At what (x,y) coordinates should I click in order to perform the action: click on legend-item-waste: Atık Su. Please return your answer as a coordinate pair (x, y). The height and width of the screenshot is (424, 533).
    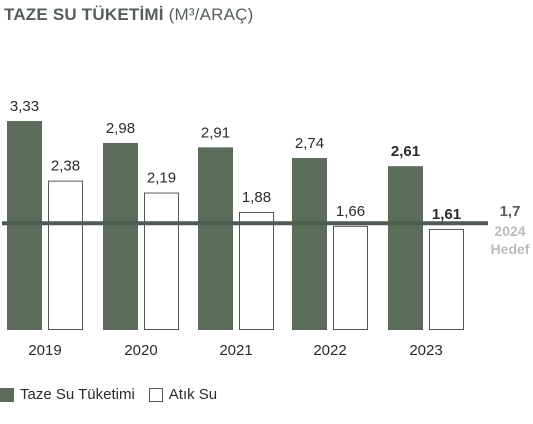
    Looking at the image, I should click on (183, 394).